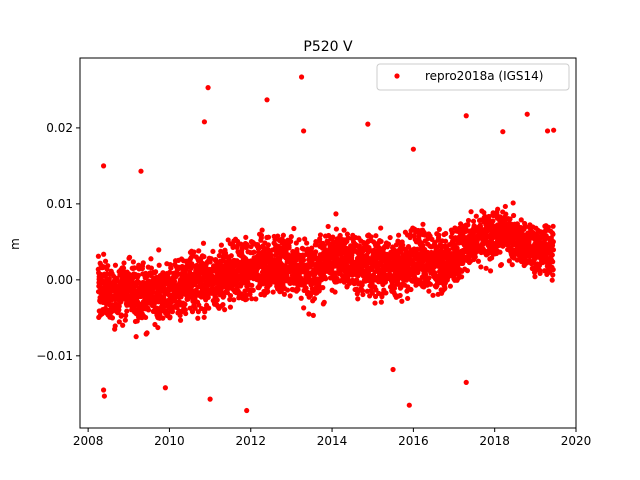  I want to click on y-tick-label: −0.01, so click(54, 356).